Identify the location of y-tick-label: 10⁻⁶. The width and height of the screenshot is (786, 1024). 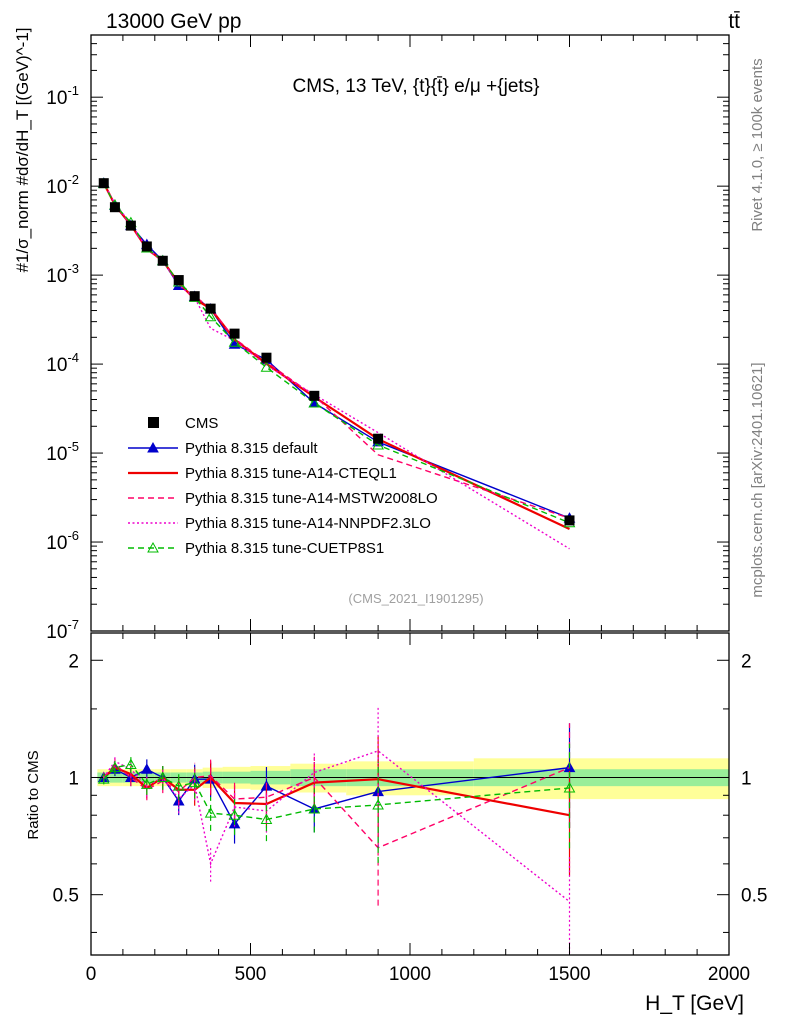
(62, 541).